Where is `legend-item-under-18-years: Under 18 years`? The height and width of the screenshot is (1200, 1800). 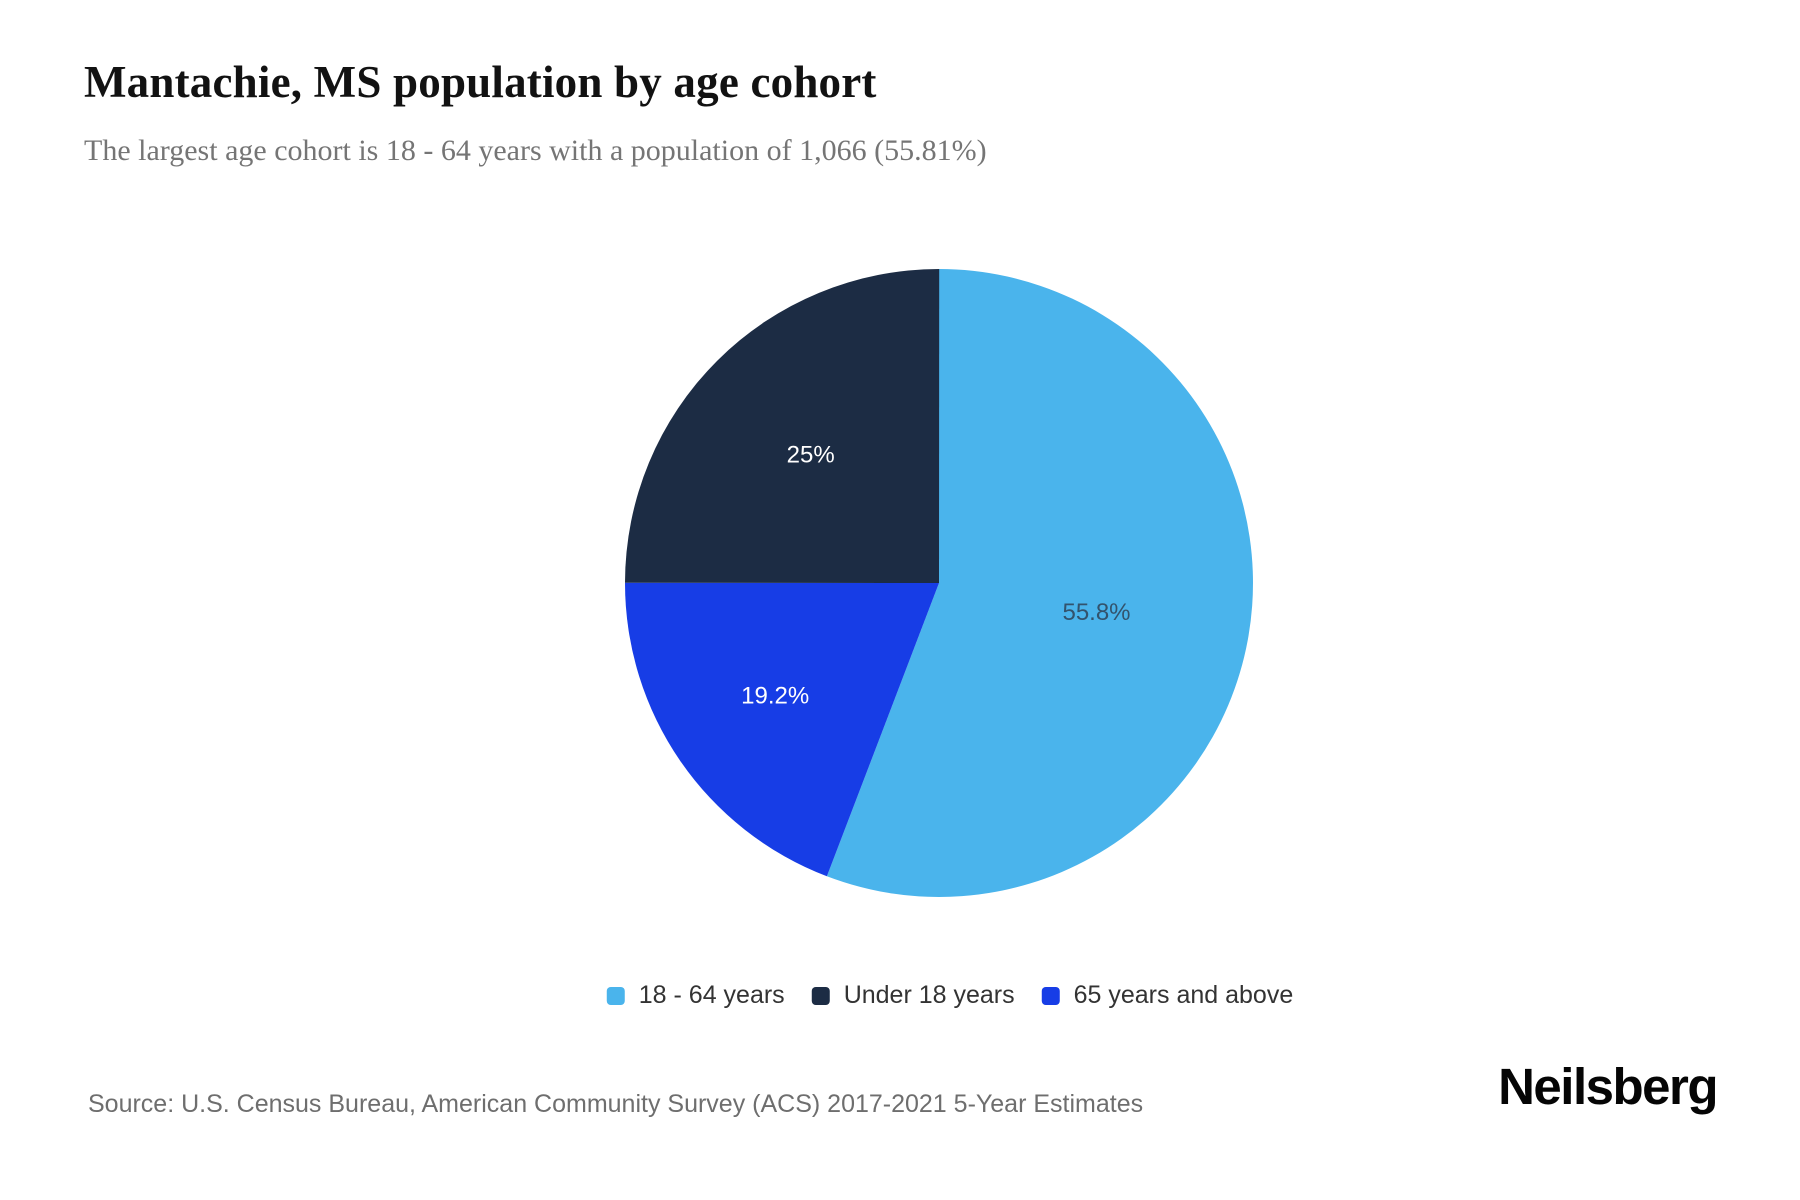 legend-item-under-18-years: Under 18 years is located at coordinates (913, 995).